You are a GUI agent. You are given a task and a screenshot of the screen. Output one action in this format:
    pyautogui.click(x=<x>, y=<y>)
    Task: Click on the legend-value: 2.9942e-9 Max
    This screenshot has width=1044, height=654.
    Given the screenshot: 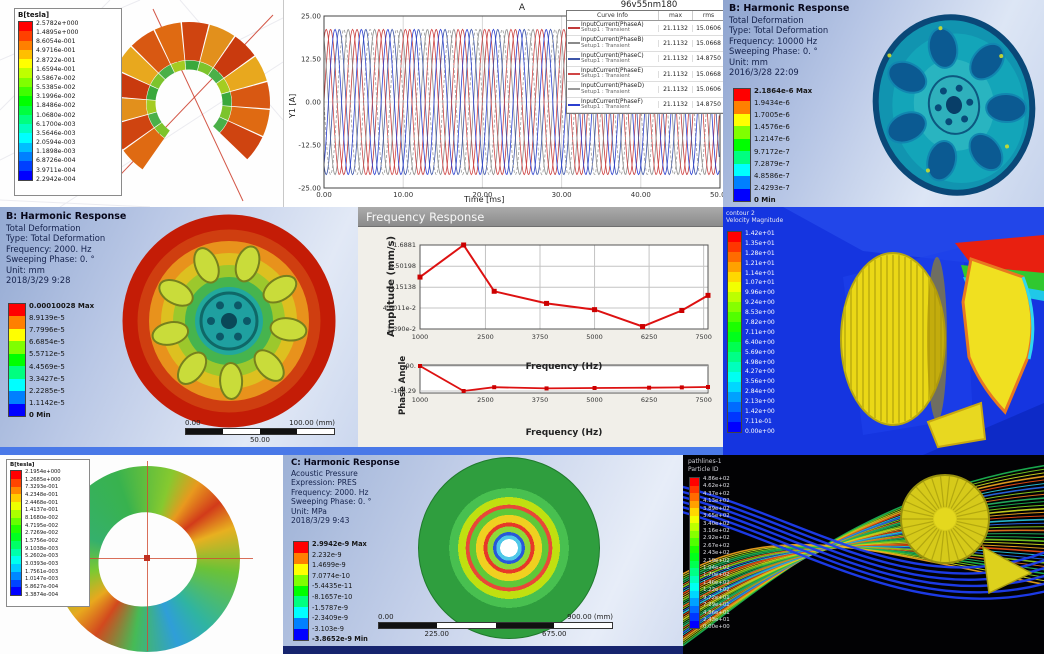 What is the action you would take?
    pyautogui.click(x=339, y=544)
    